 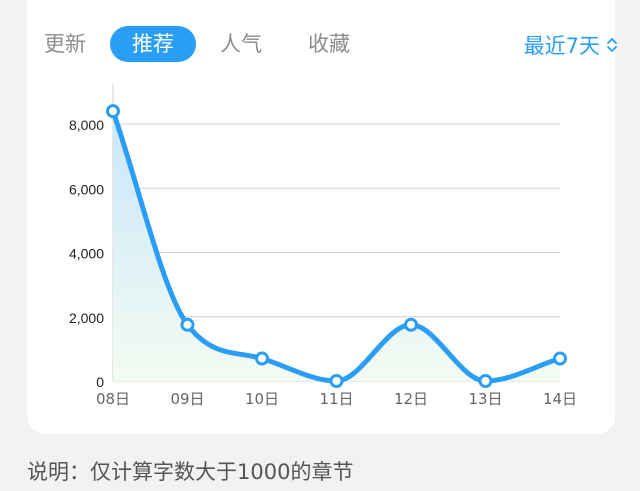 What do you see at coordinates (86, 125) in the screenshot?
I see `y-tick-label: 8,000` at bounding box center [86, 125].